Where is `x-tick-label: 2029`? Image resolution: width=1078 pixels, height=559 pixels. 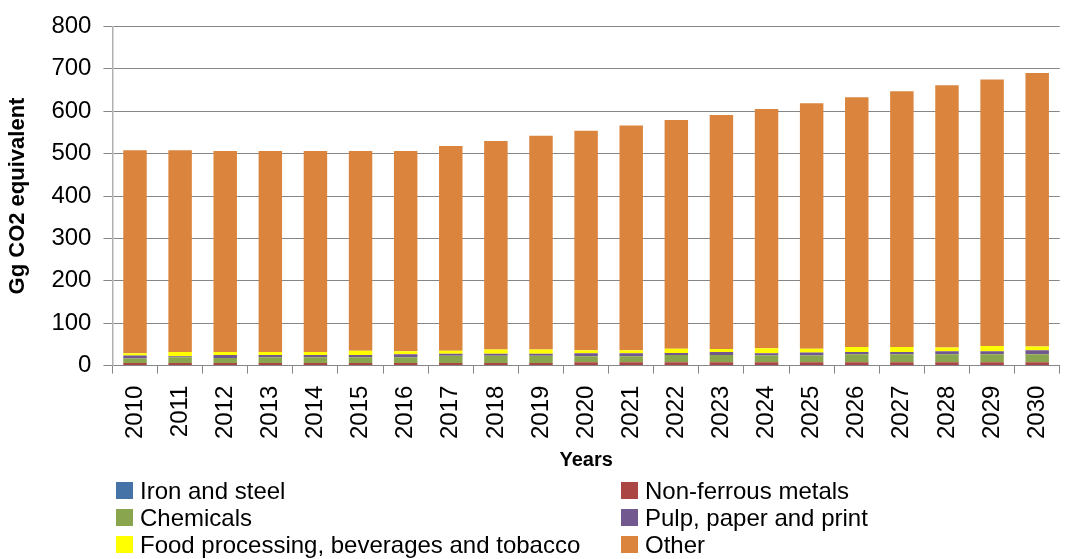 x-tick-label: 2029 is located at coordinates (990, 412).